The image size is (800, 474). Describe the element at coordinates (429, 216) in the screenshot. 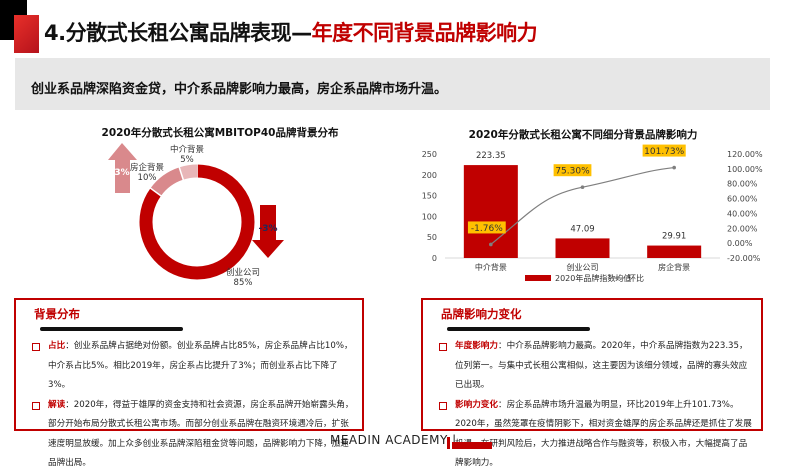

I see `y-tick-label: 100` at that location.